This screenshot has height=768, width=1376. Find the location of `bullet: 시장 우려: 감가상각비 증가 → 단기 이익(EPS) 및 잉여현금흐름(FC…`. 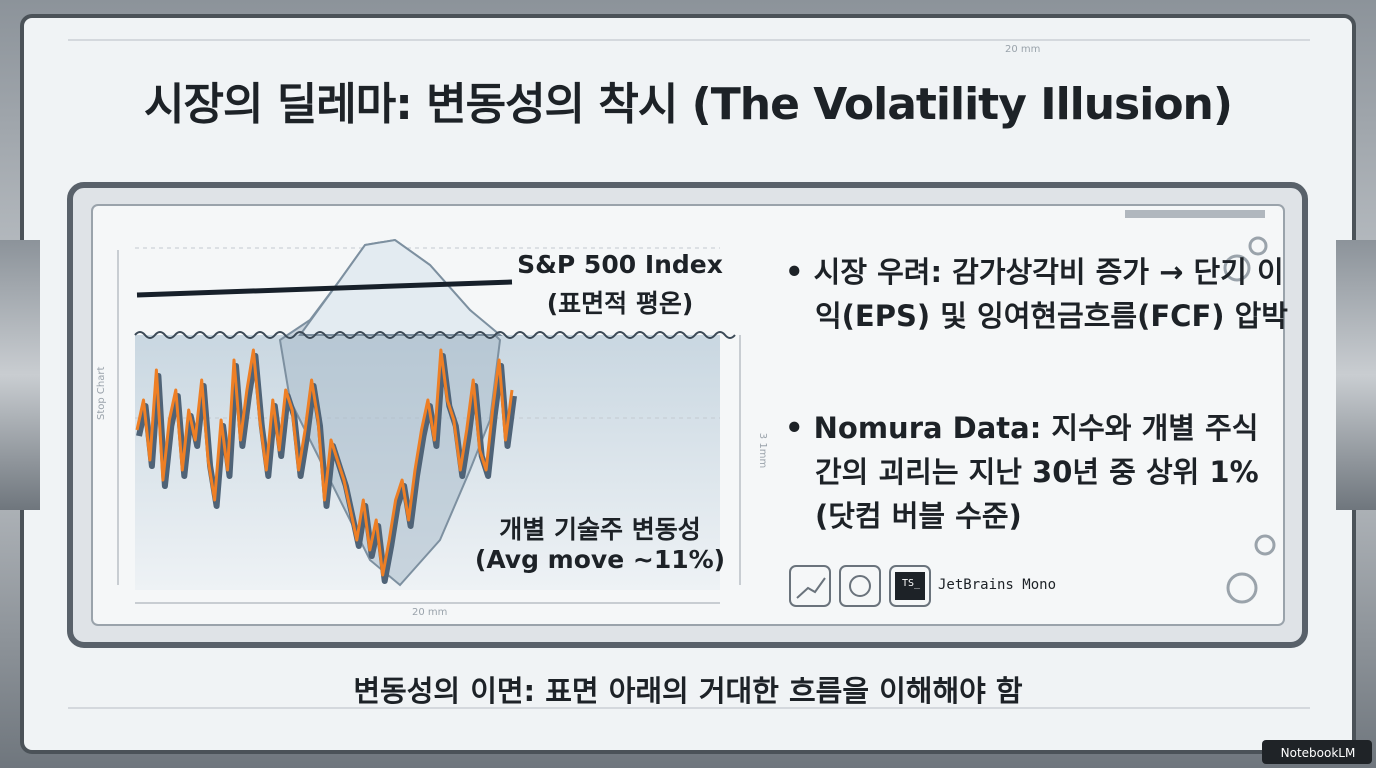

bullet: 시장 우려: 감가상각비 증가 → 단기 이익(EPS) 및 잉여현금흐름(FC… is located at coordinates (1040, 294).